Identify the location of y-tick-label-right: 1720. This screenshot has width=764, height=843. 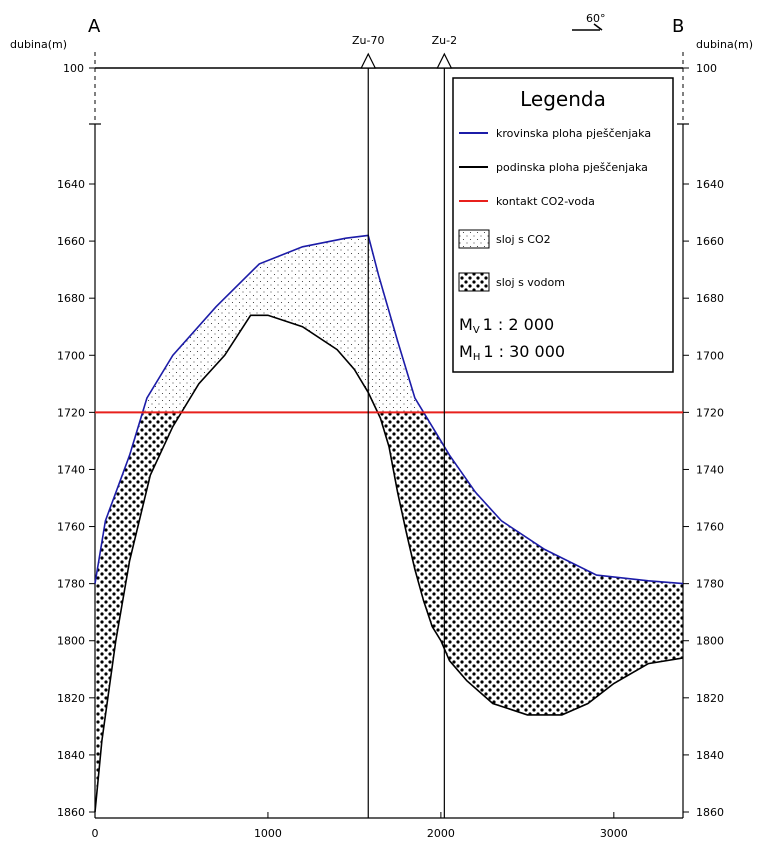
(710, 412).